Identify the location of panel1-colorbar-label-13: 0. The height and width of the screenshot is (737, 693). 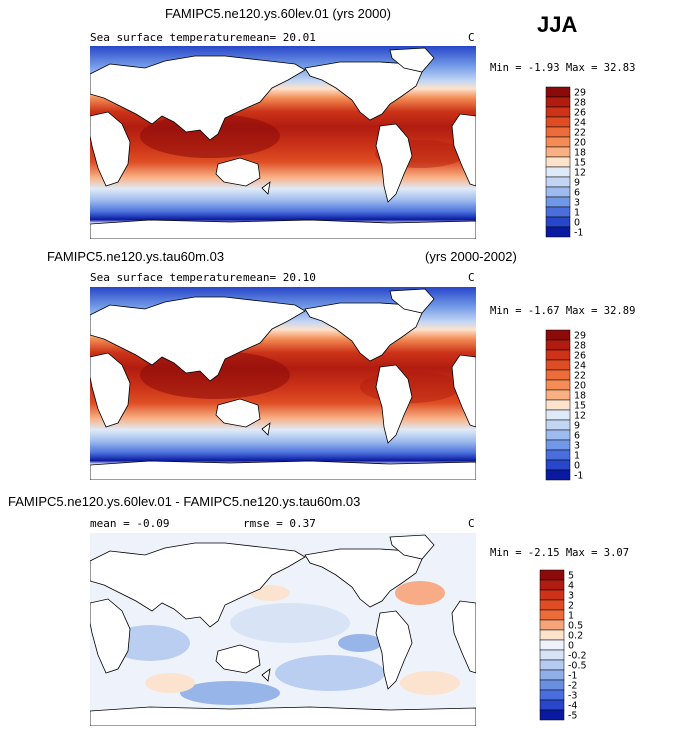
(577, 223).